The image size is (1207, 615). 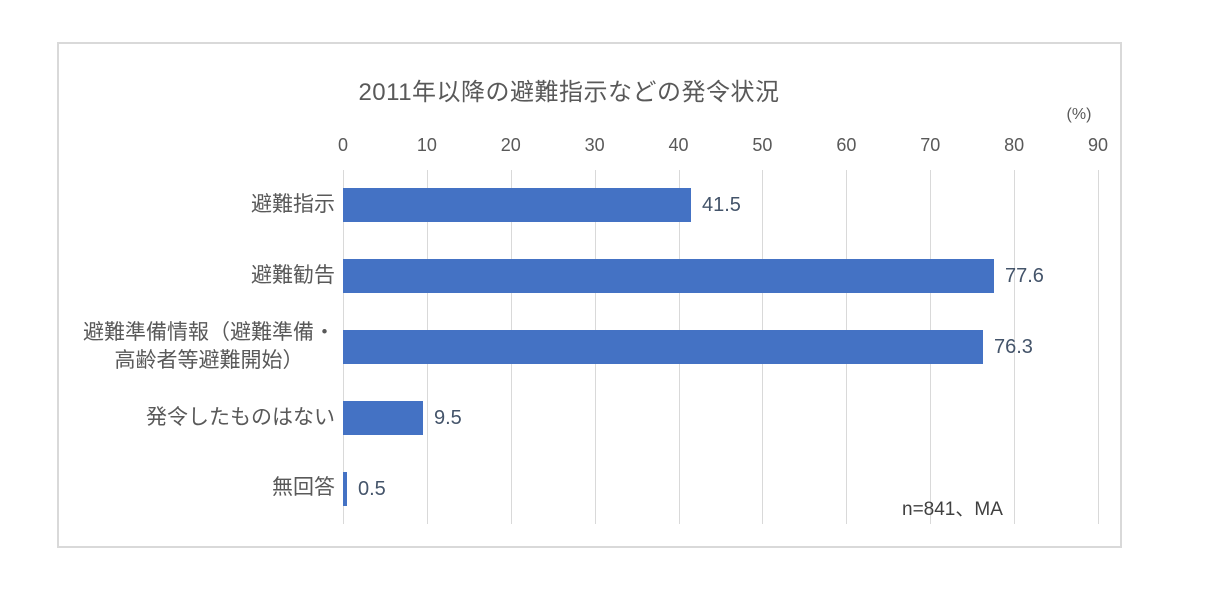 What do you see at coordinates (197, 488) in the screenshot?
I see `category-label: 無回答` at bounding box center [197, 488].